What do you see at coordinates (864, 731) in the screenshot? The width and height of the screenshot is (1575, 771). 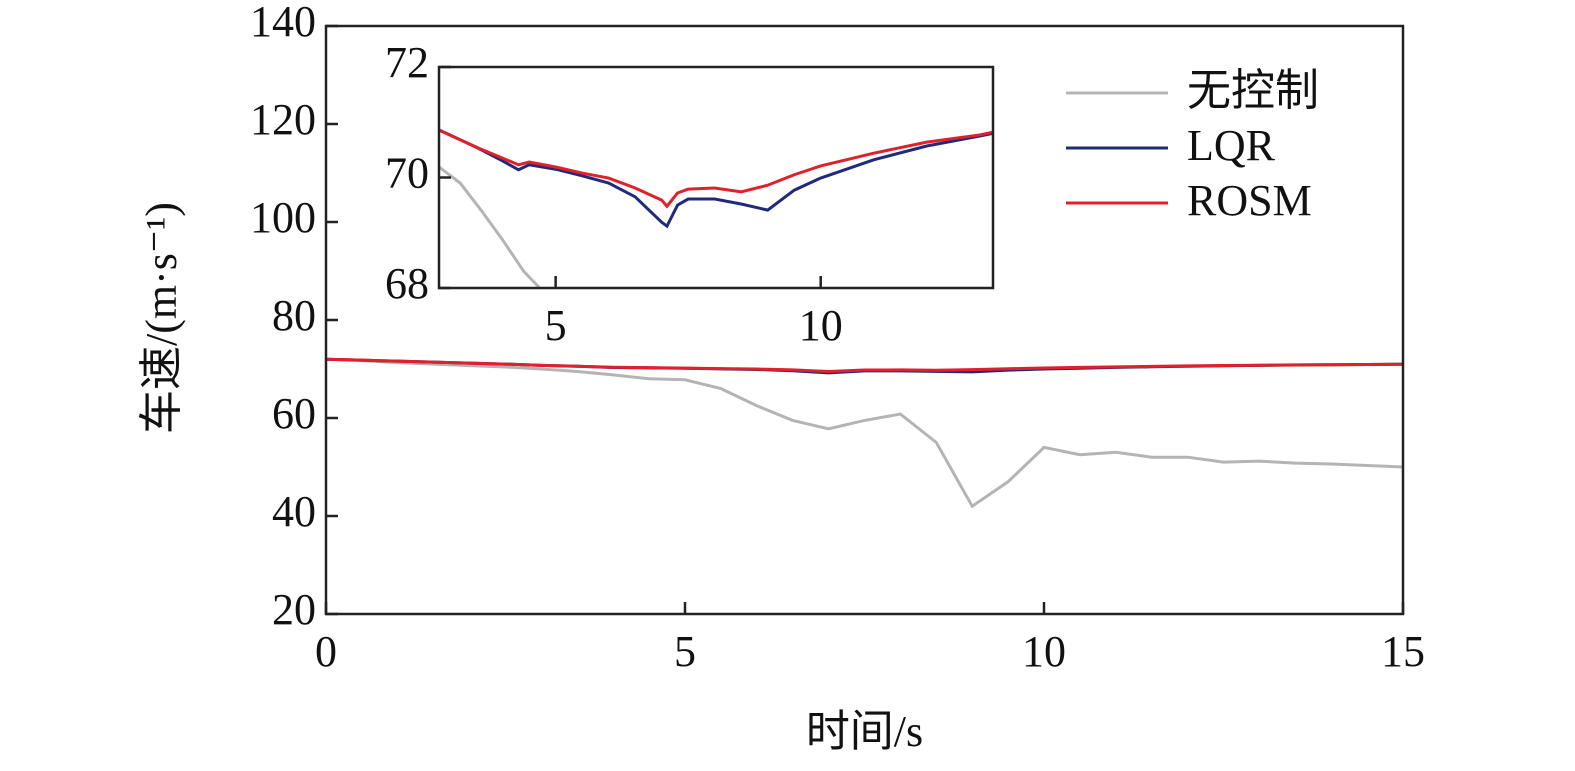 I see `x-axis-label: 时间/s` at bounding box center [864, 731].